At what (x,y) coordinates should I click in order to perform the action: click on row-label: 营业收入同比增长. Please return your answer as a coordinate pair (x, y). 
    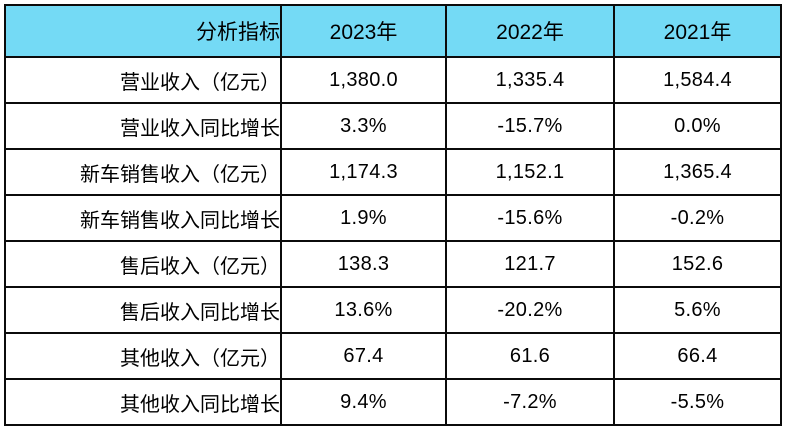
    Looking at the image, I should click on (143, 126).